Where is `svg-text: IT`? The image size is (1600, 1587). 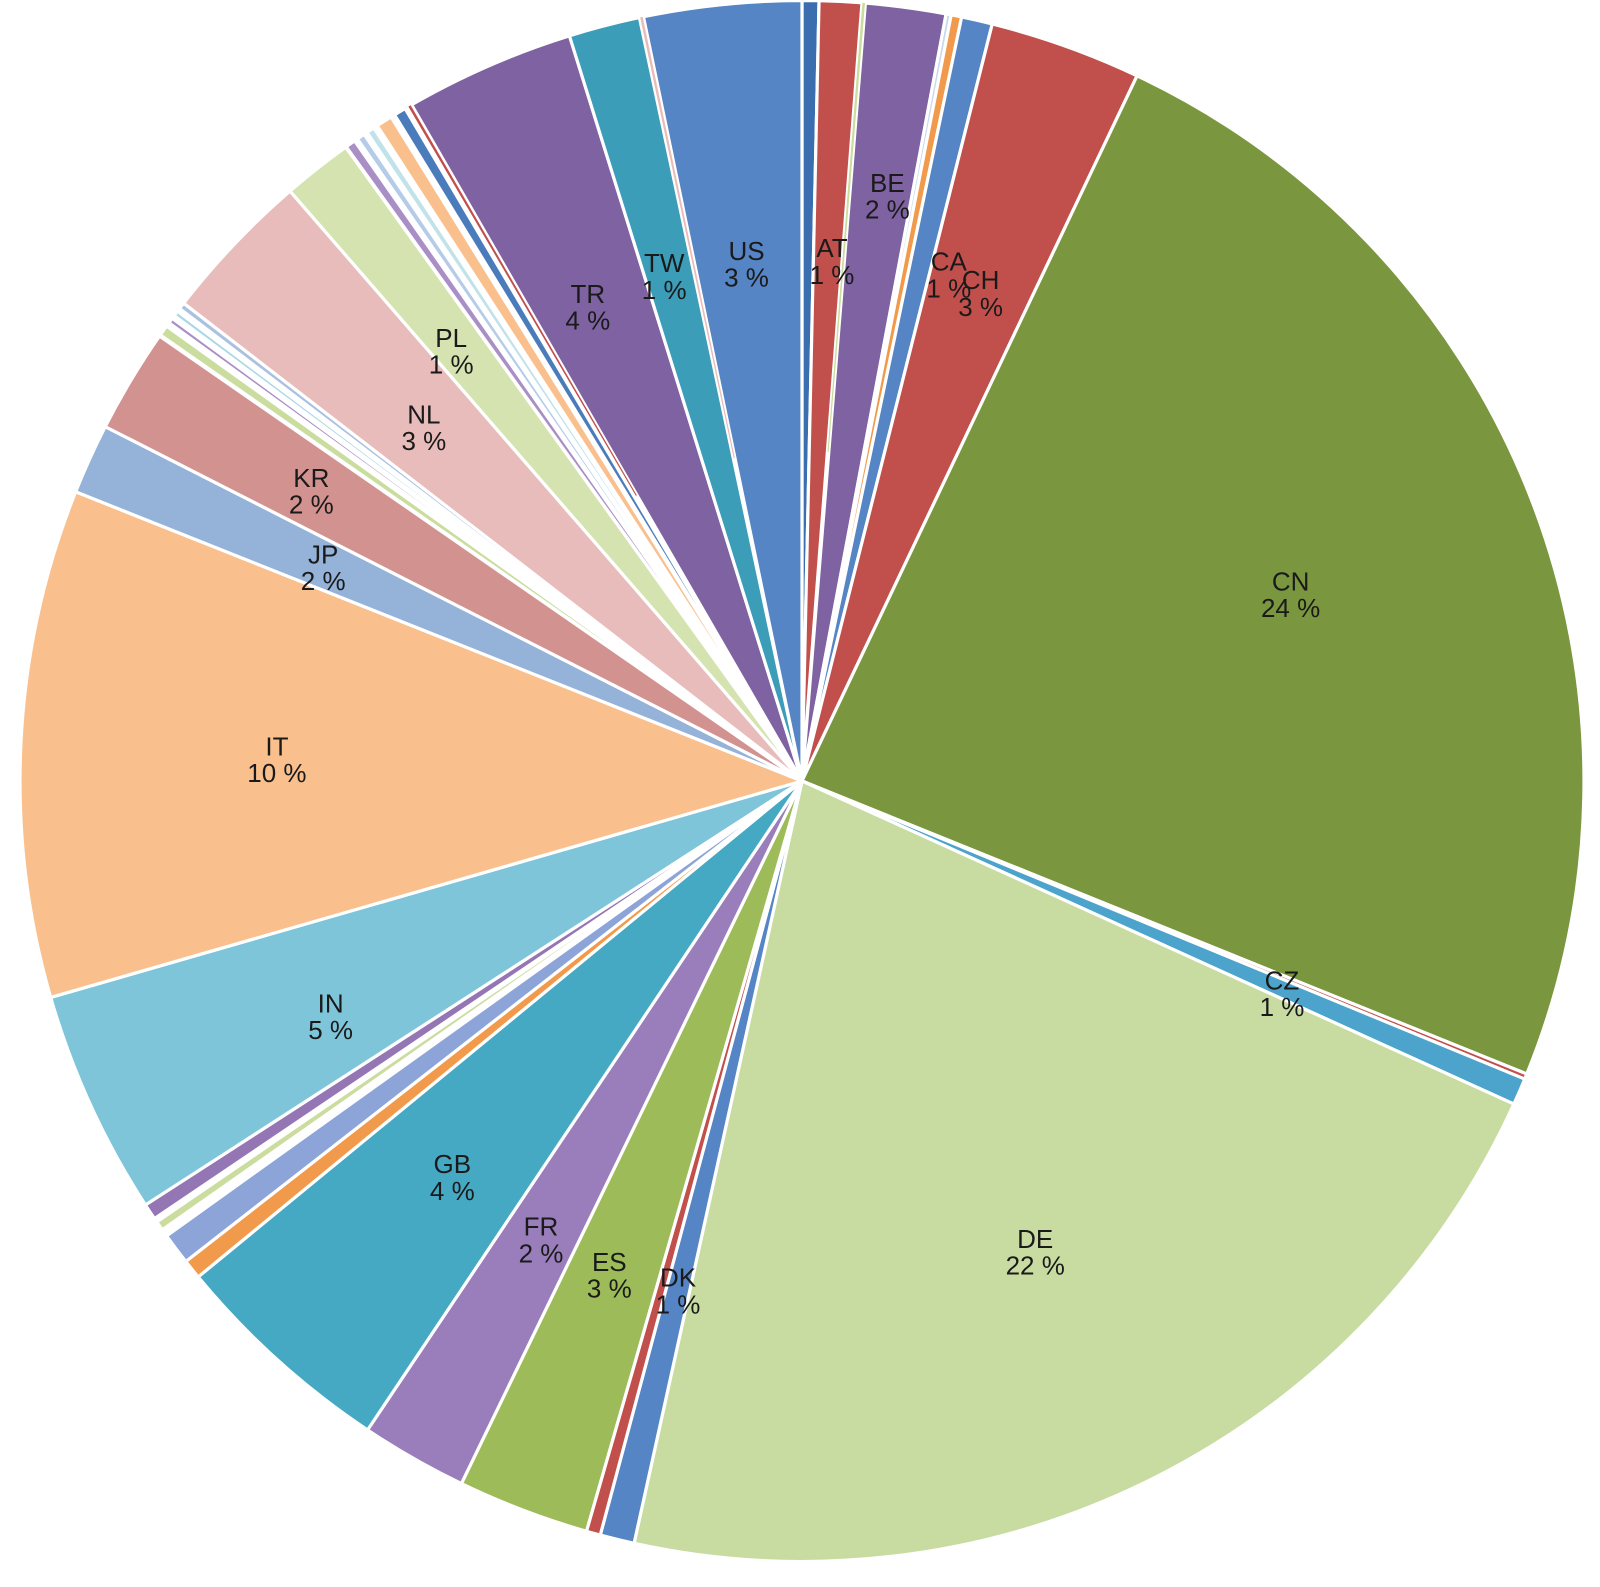 svg-text: IT is located at coordinates (276, 746).